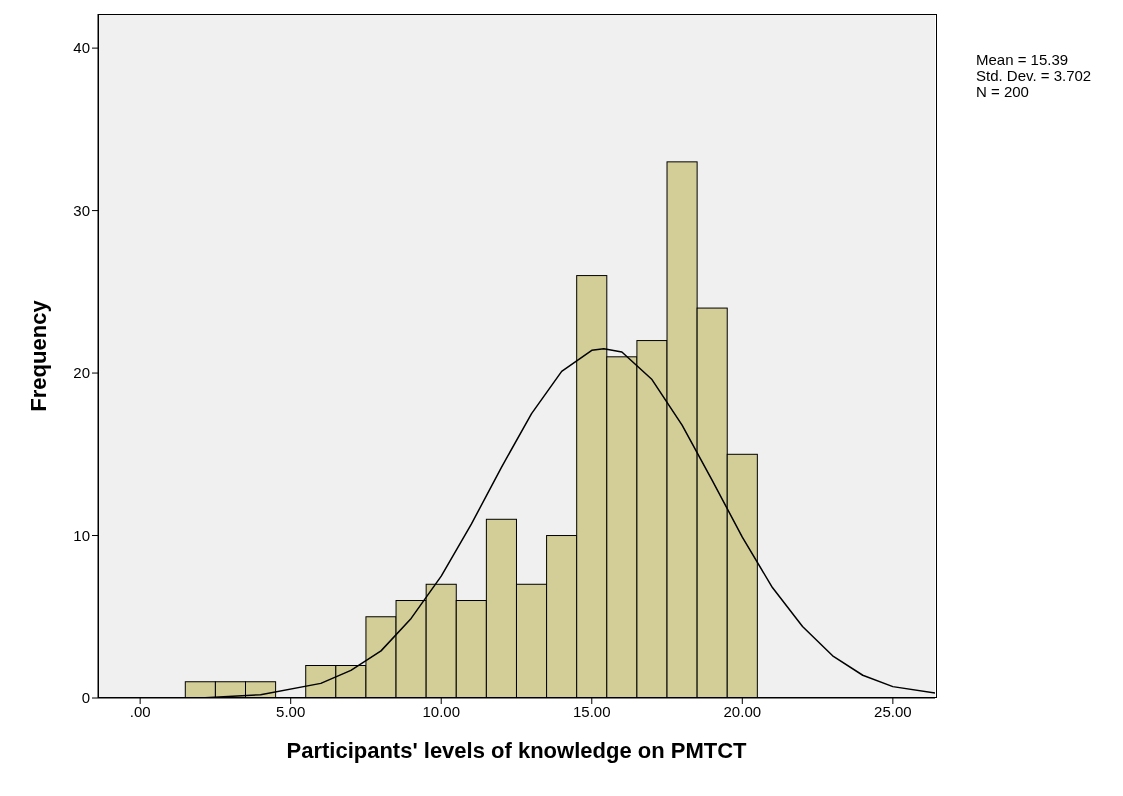 The width and height of the screenshot is (1123, 796). I want to click on x-tick-label: 25.00, so click(893, 711).